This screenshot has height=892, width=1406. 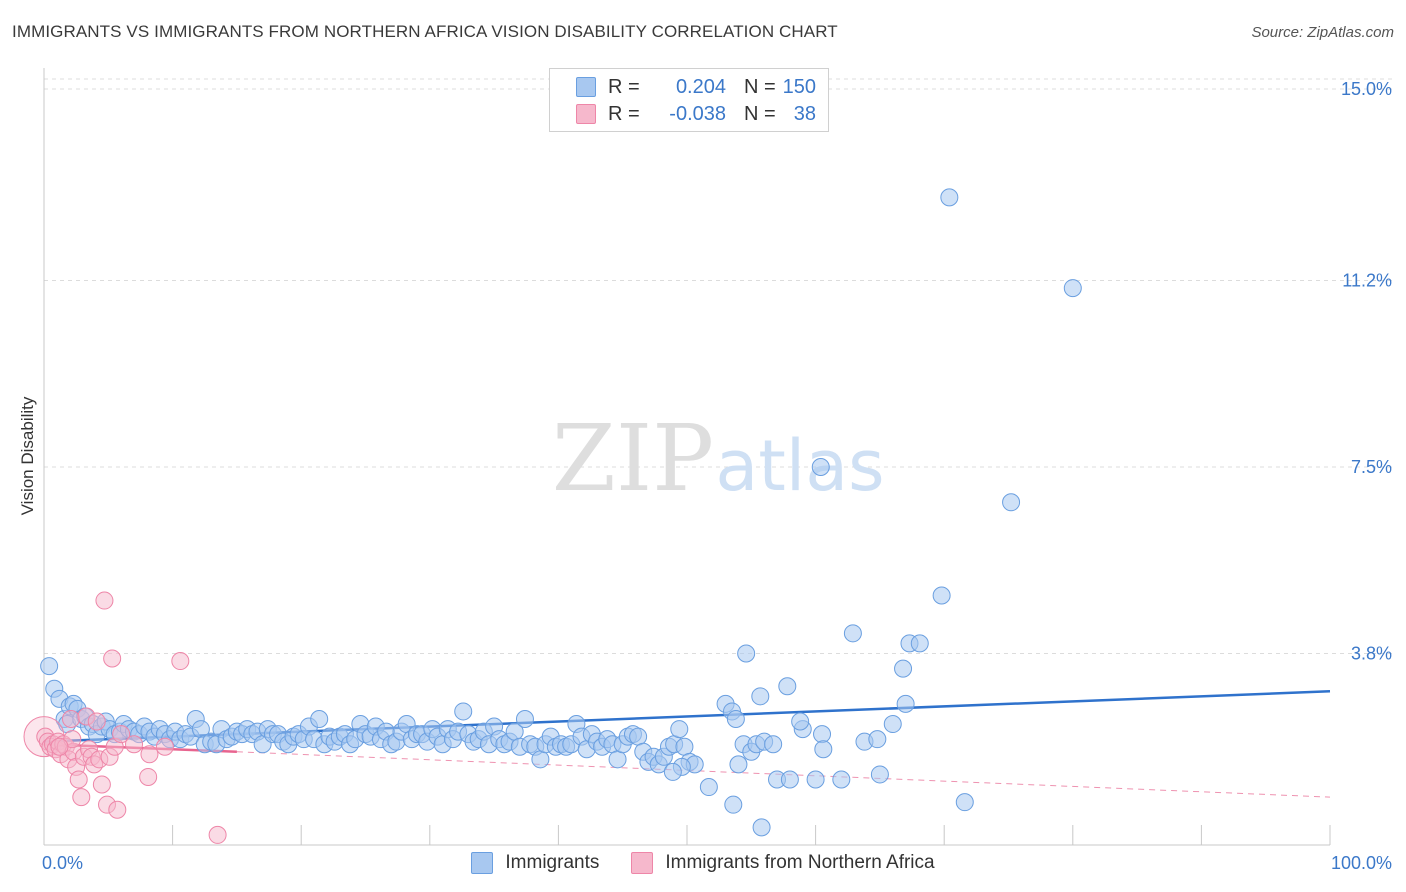 I want to click on y-tick-label: 7.5%, so click(x=1371, y=467).